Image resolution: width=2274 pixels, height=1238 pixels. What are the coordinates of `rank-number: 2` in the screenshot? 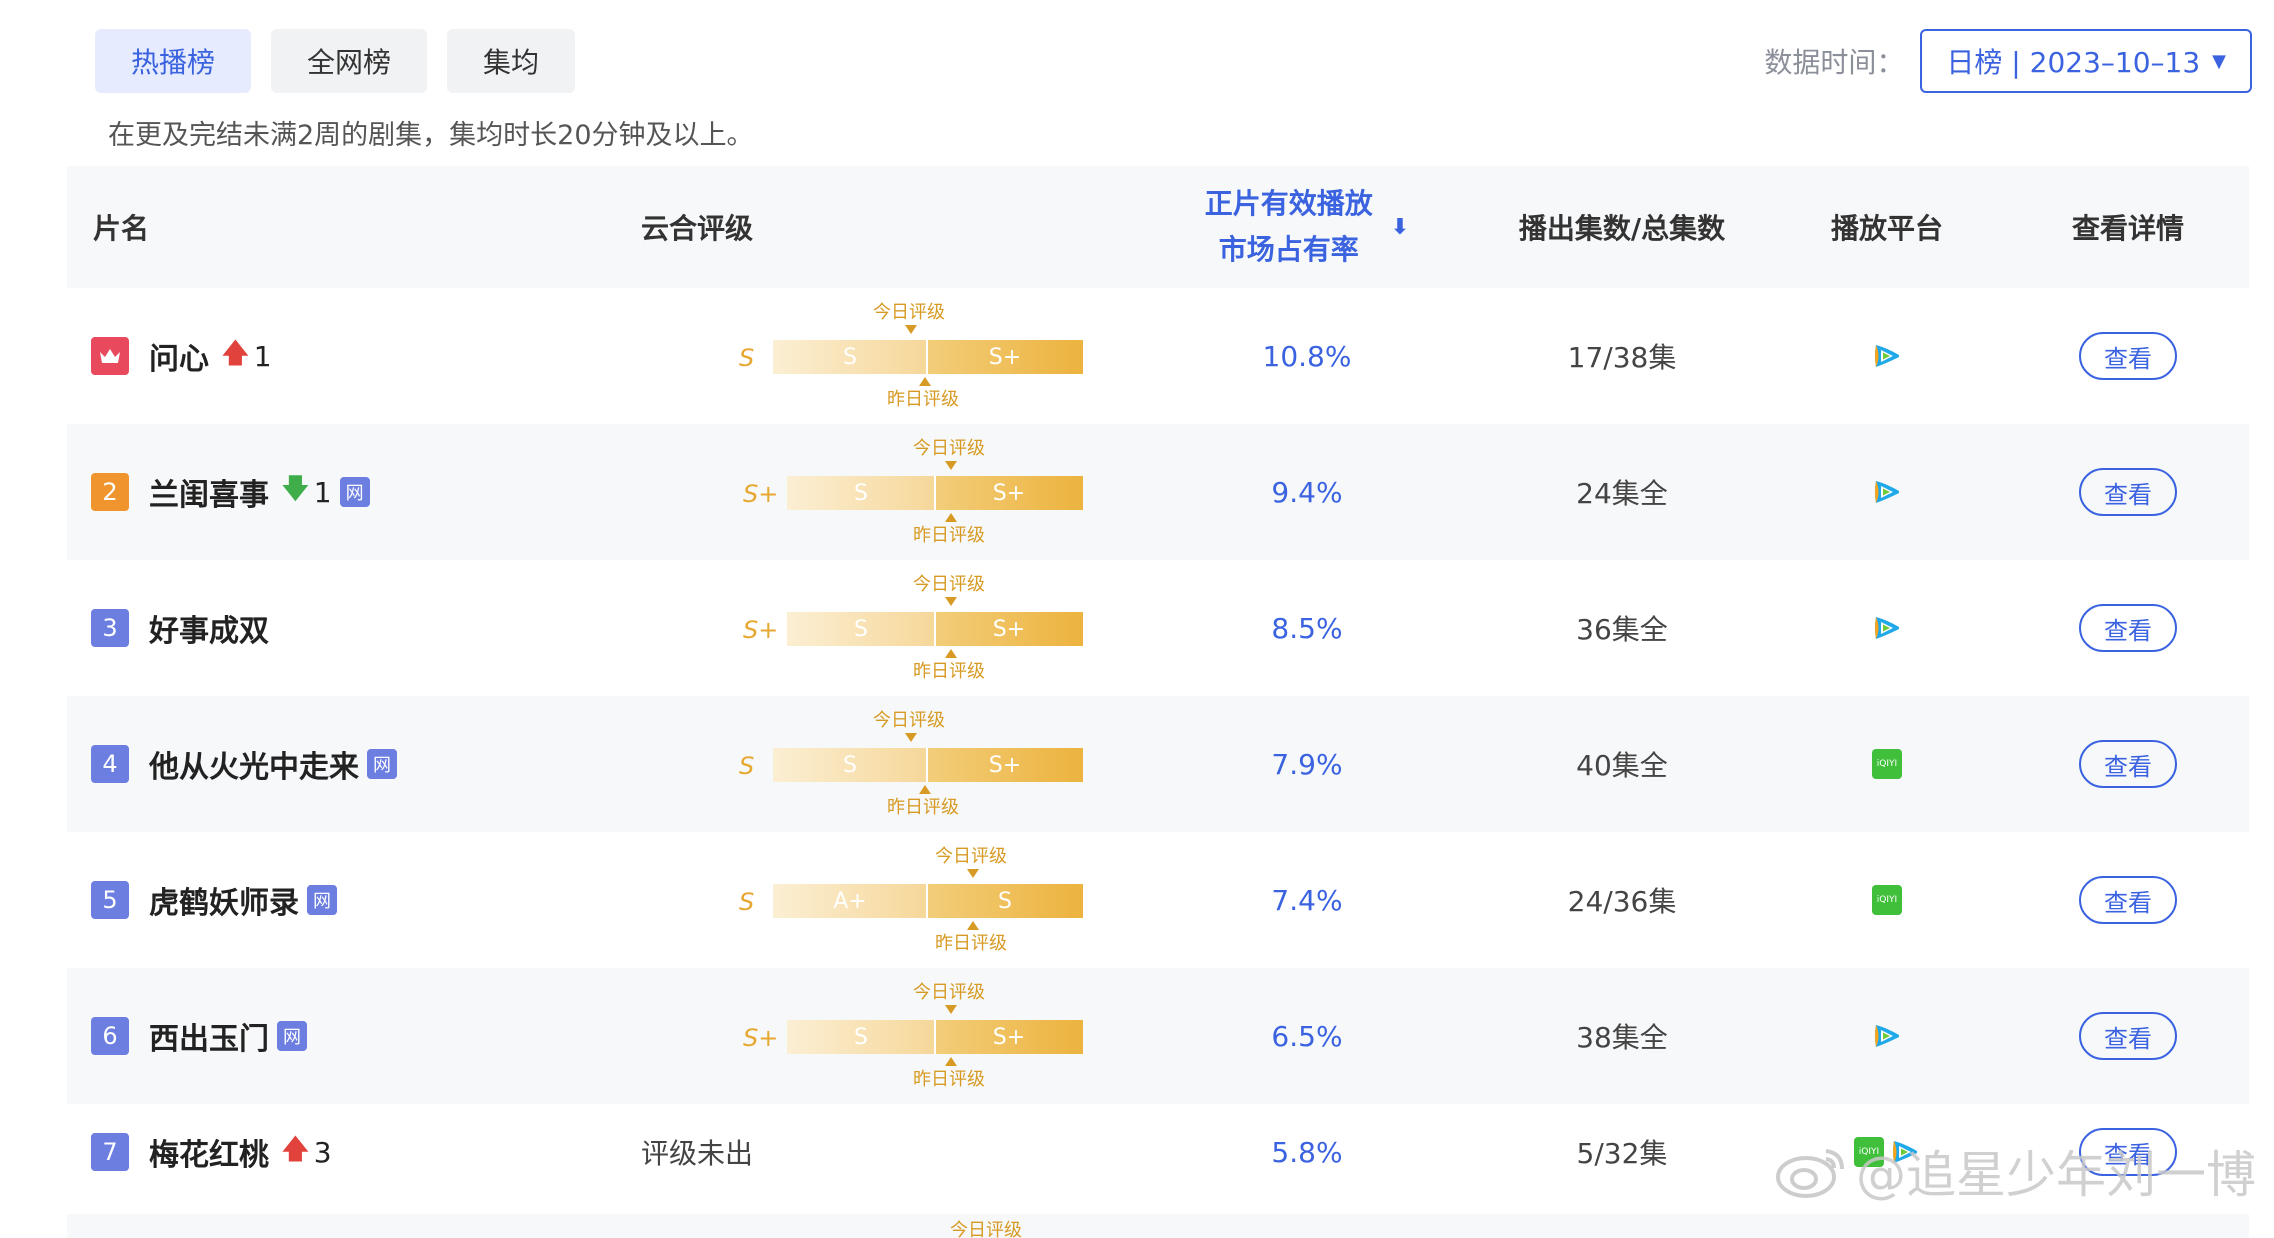 It's located at (110, 492).